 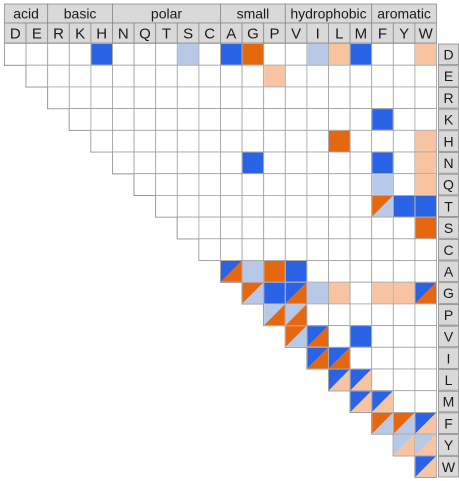 What do you see at coordinates (296, 34) in the screenshot?
I see `column-label-V: V` at bounding box center [296, 34].